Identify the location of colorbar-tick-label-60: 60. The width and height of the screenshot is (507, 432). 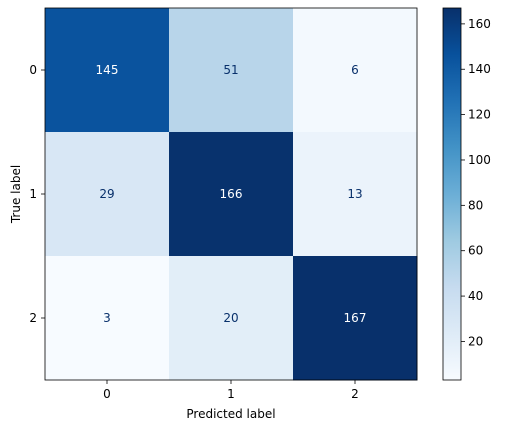
(475, 251).